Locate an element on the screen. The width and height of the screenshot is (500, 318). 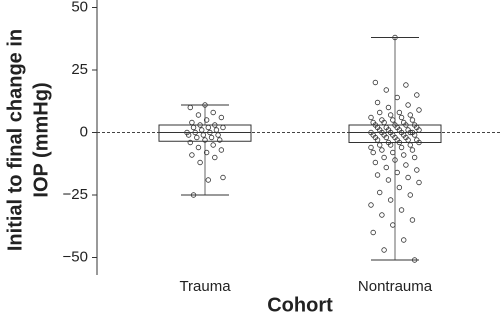
y-axis-label: IOP (mmHg) is located at coordinates (41, 139).